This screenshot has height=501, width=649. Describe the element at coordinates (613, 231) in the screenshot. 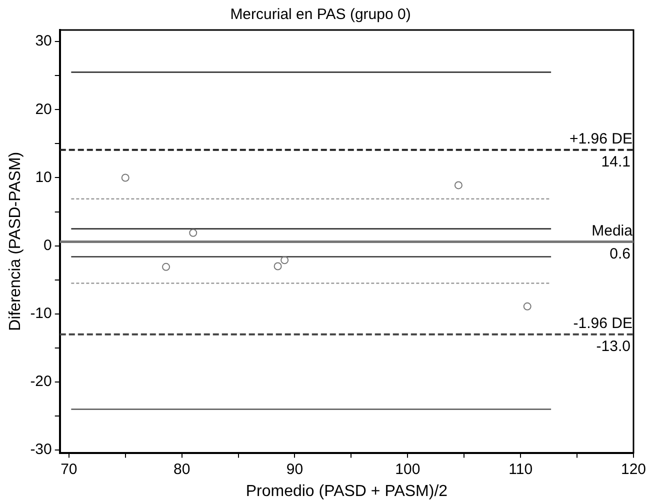

I see `ref-line-label: Media` at that location.